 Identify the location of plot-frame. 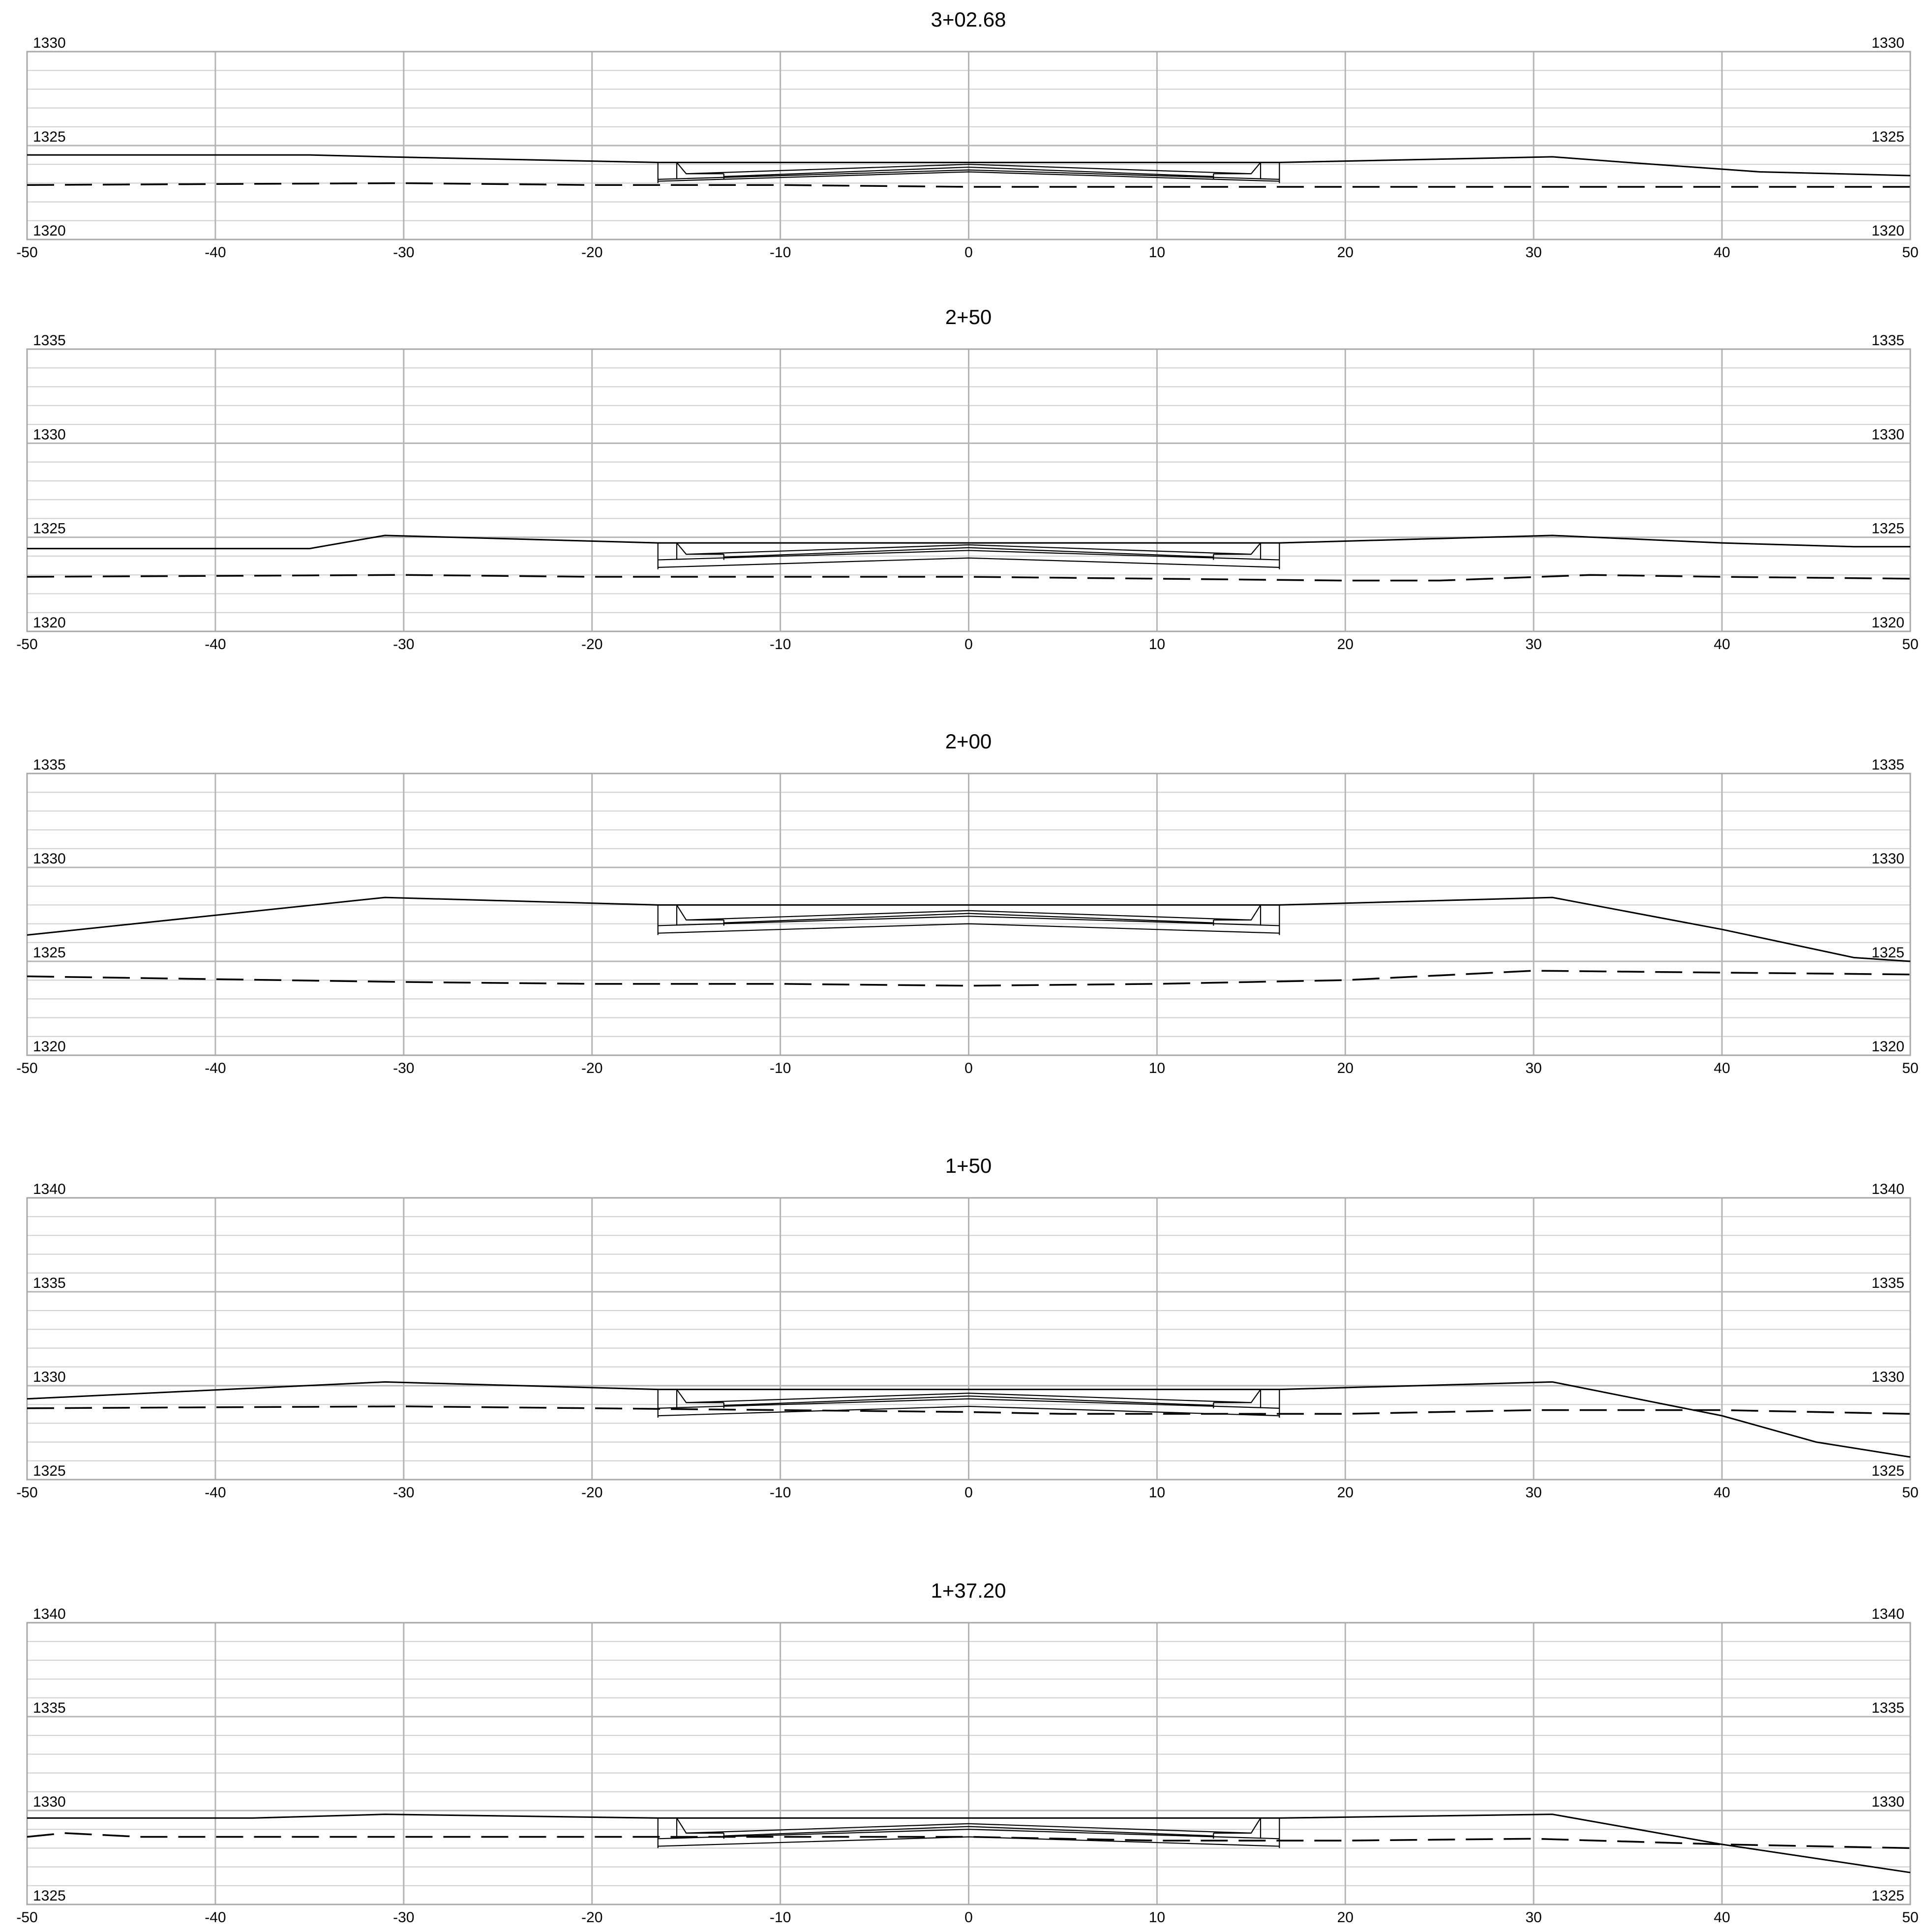
(969, 145).